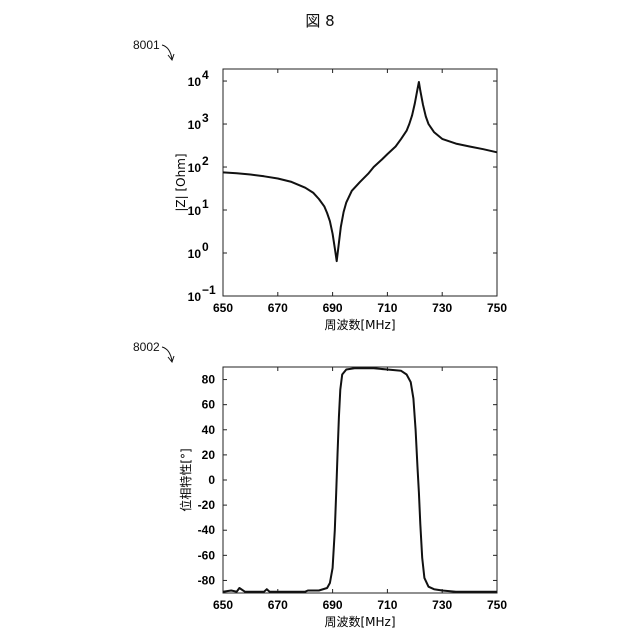 The image size is (640, 640). I want to click on y-tick-exponent: 4, so click(205, 75).